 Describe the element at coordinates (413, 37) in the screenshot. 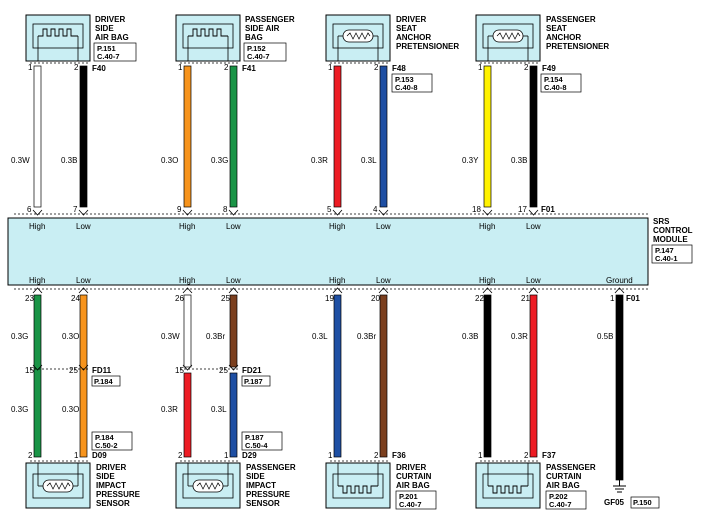

I see `component-name: ANCHOR` at that location.